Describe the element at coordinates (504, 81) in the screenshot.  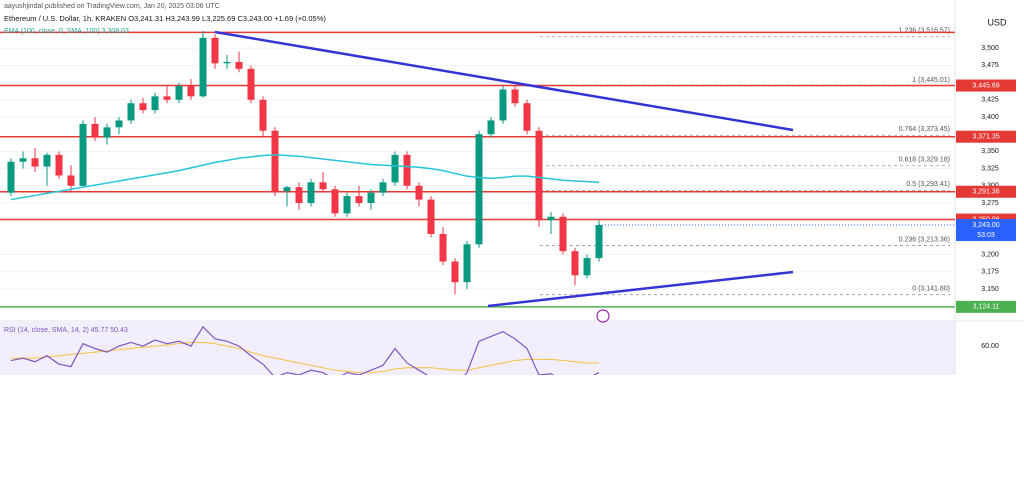
I see `trendline-upper` at that location.